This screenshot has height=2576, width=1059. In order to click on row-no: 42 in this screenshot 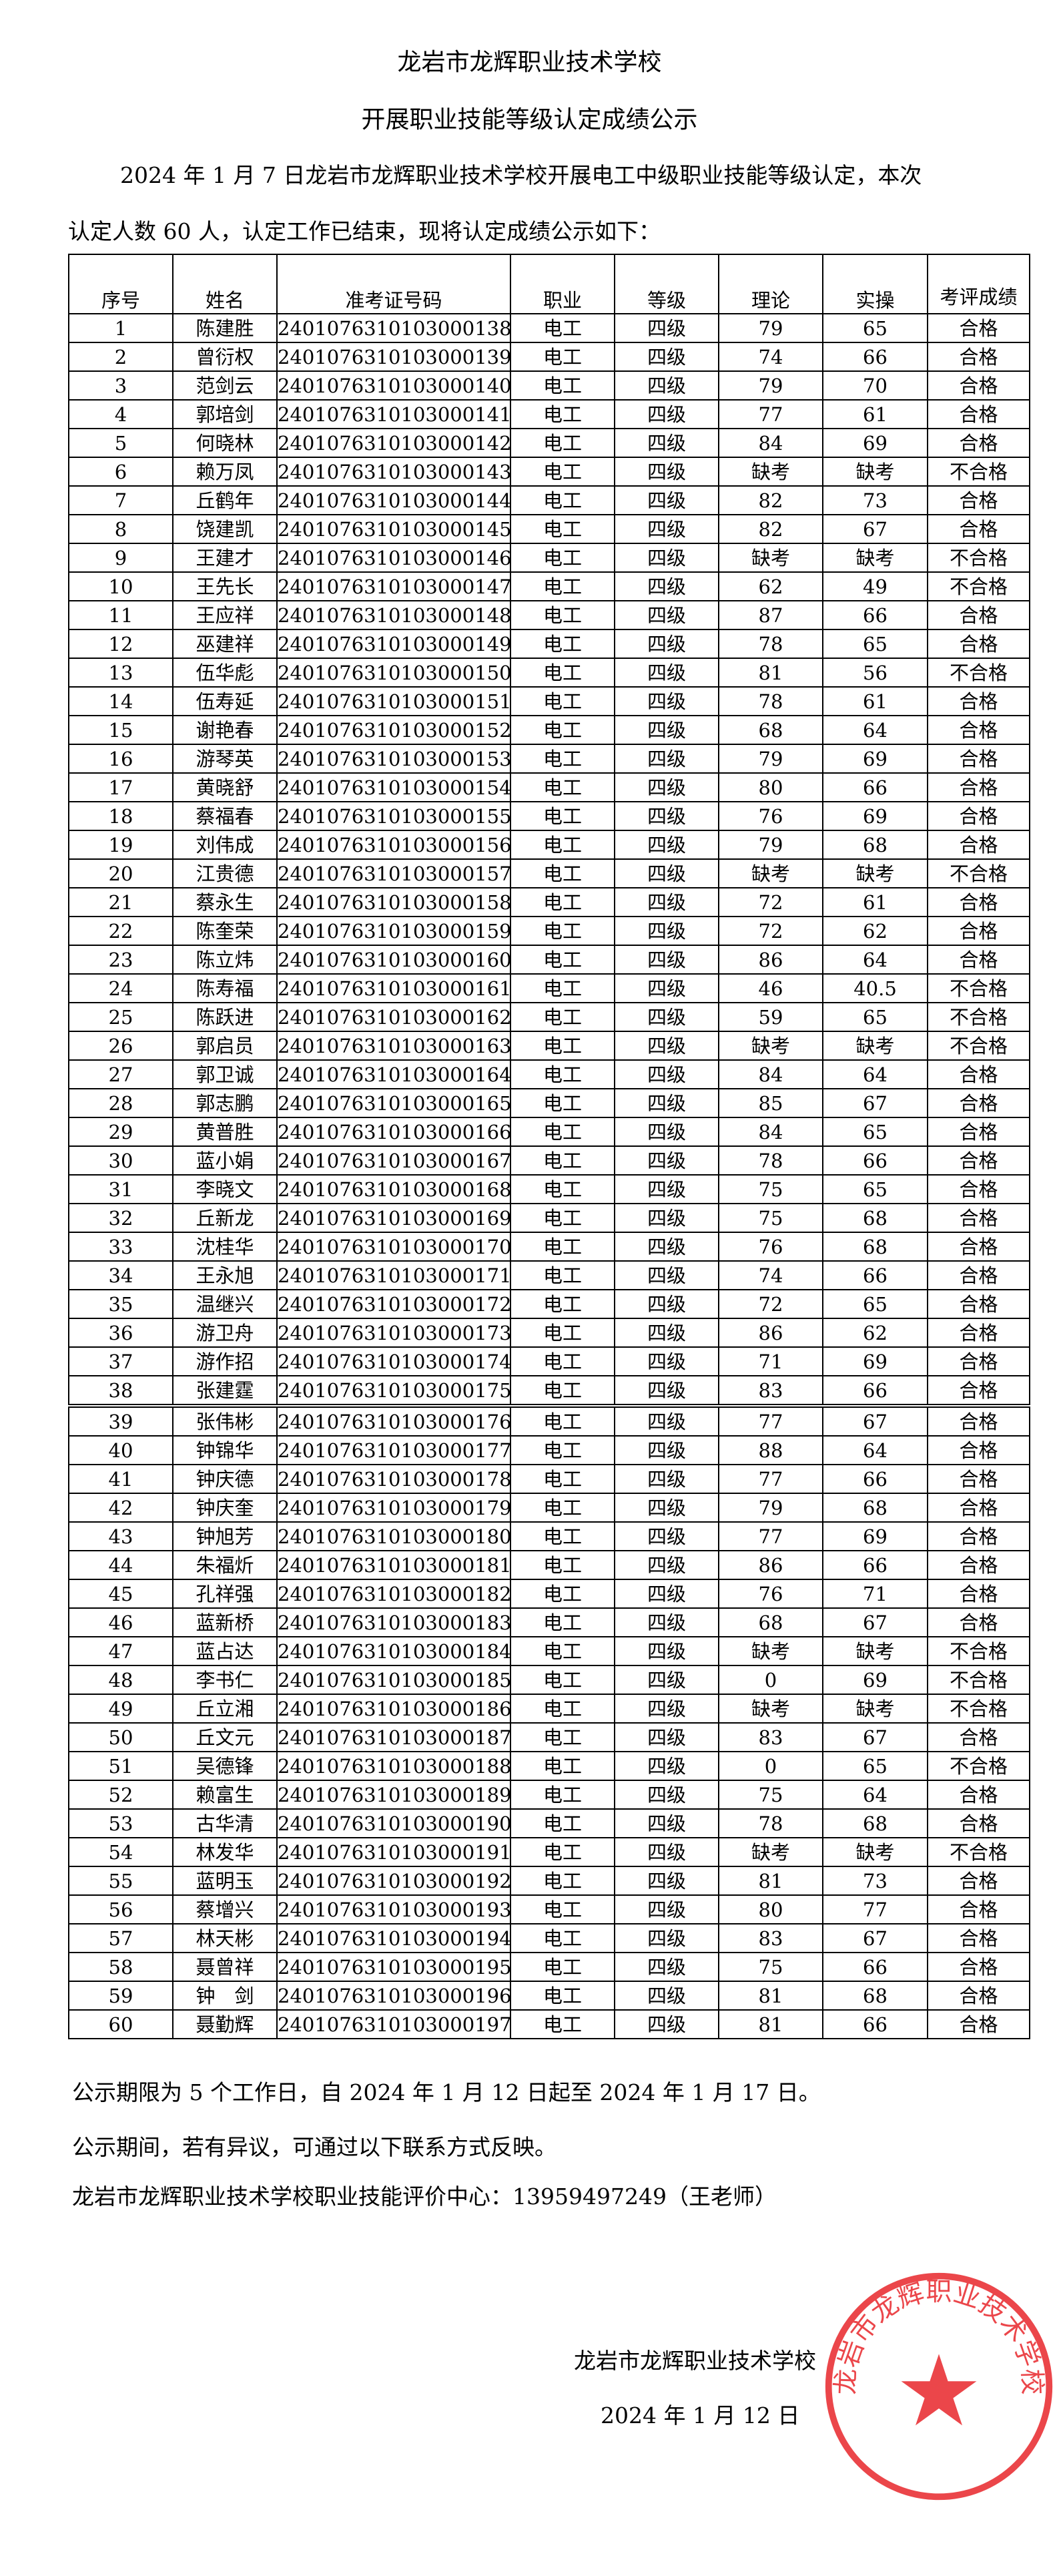, I will do `click(121, 1508)`.